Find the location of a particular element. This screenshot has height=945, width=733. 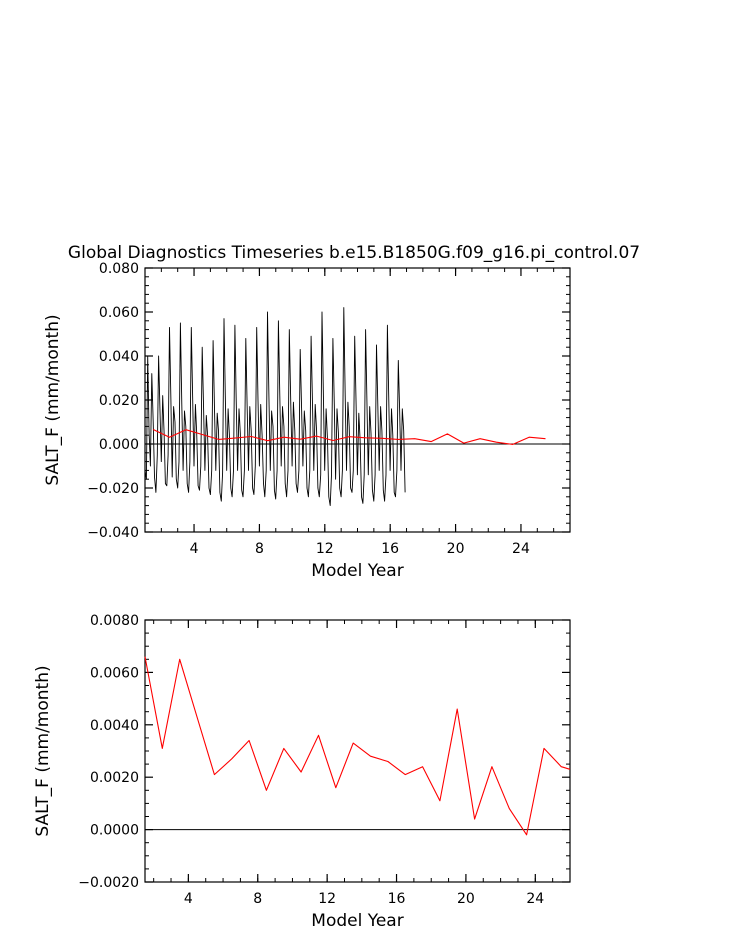

y-tick-label: 0.000 is located at coordinates (119, 445).